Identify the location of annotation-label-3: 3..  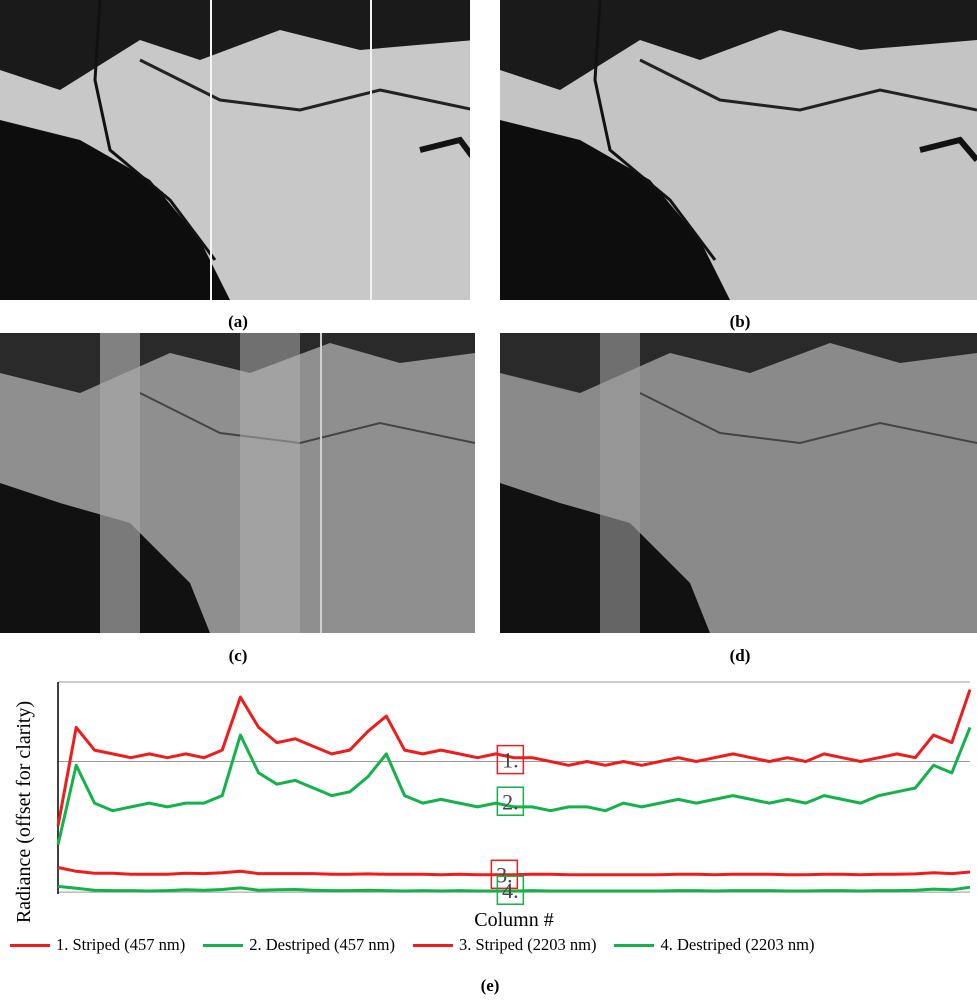
(504, 874).